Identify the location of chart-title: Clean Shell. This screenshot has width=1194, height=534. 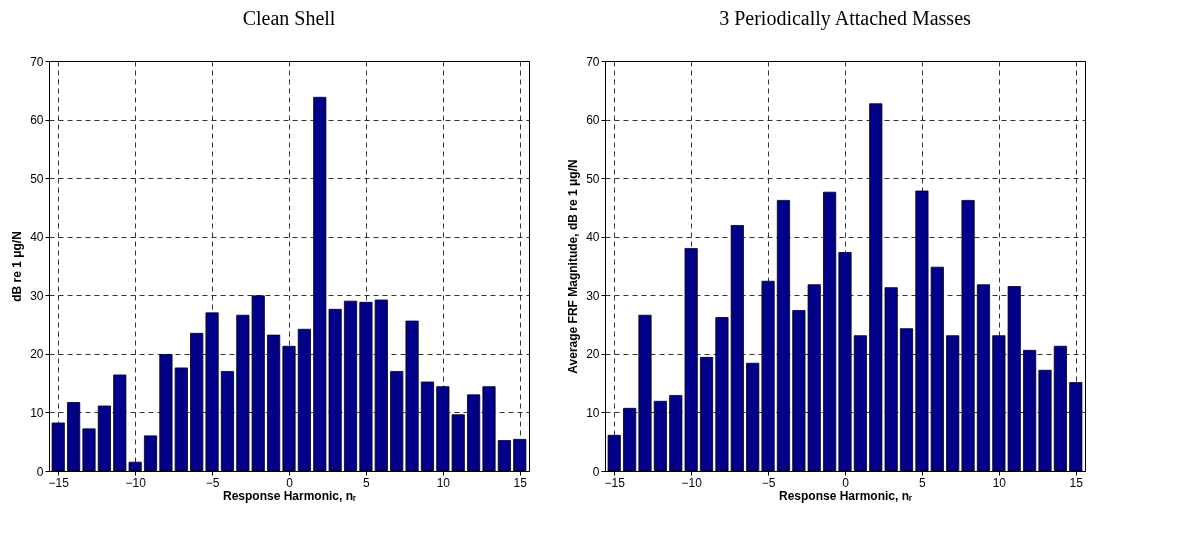
(289, 18).